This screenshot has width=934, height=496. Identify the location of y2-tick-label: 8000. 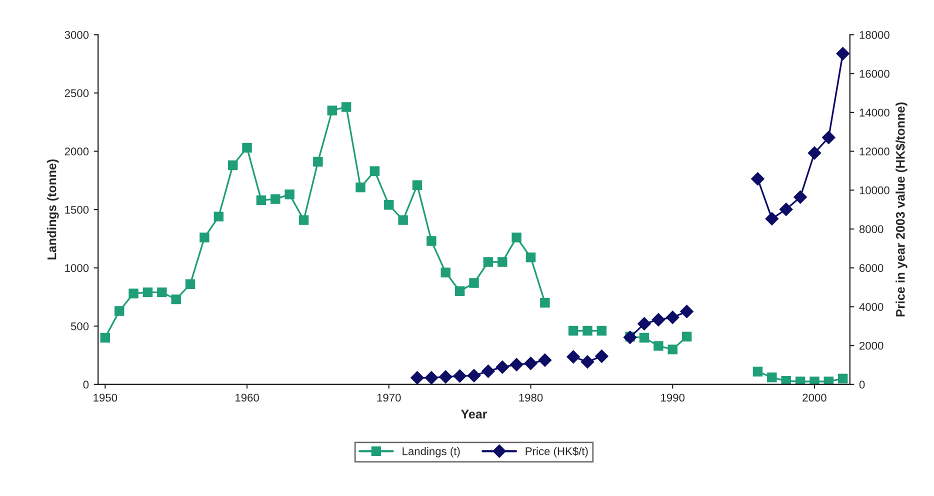
(871, 229).